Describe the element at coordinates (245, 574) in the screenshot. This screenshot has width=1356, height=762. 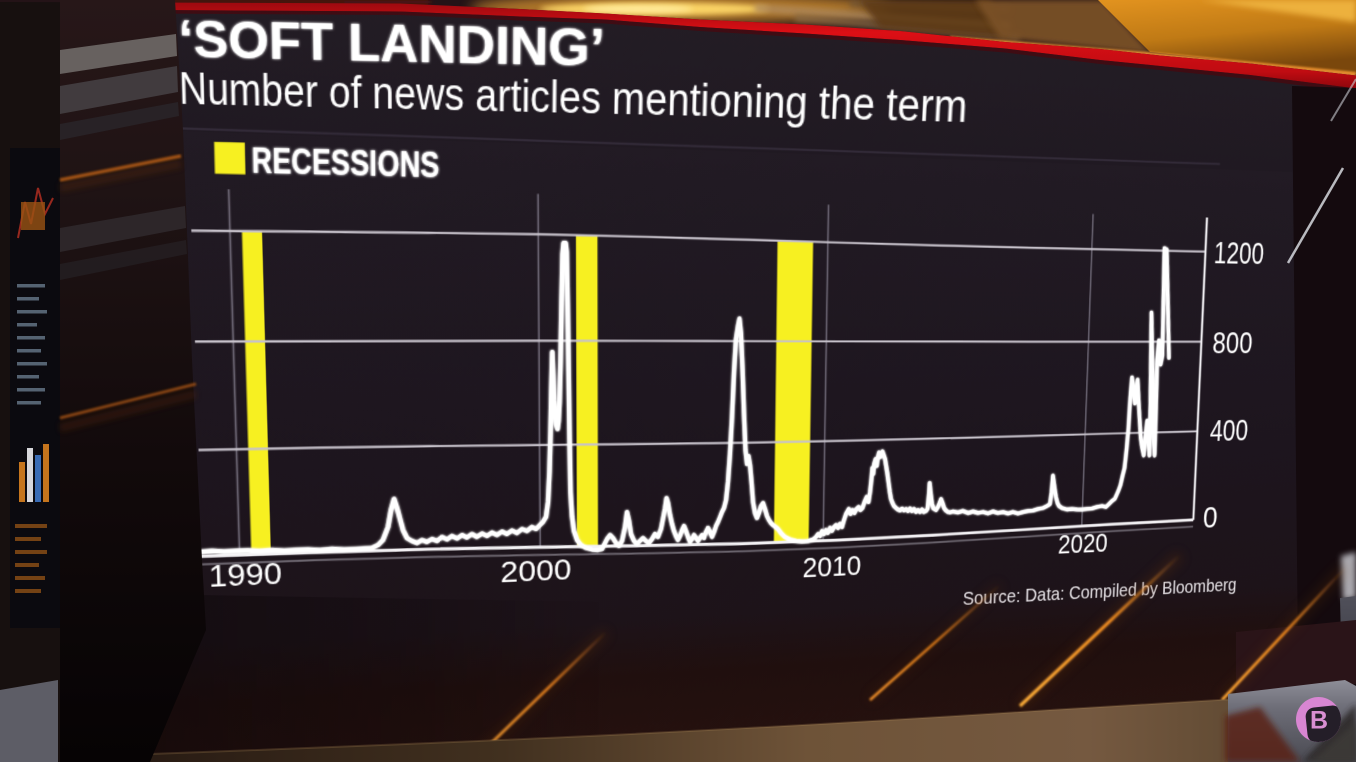
I see `svg-text: 1990` at that location.